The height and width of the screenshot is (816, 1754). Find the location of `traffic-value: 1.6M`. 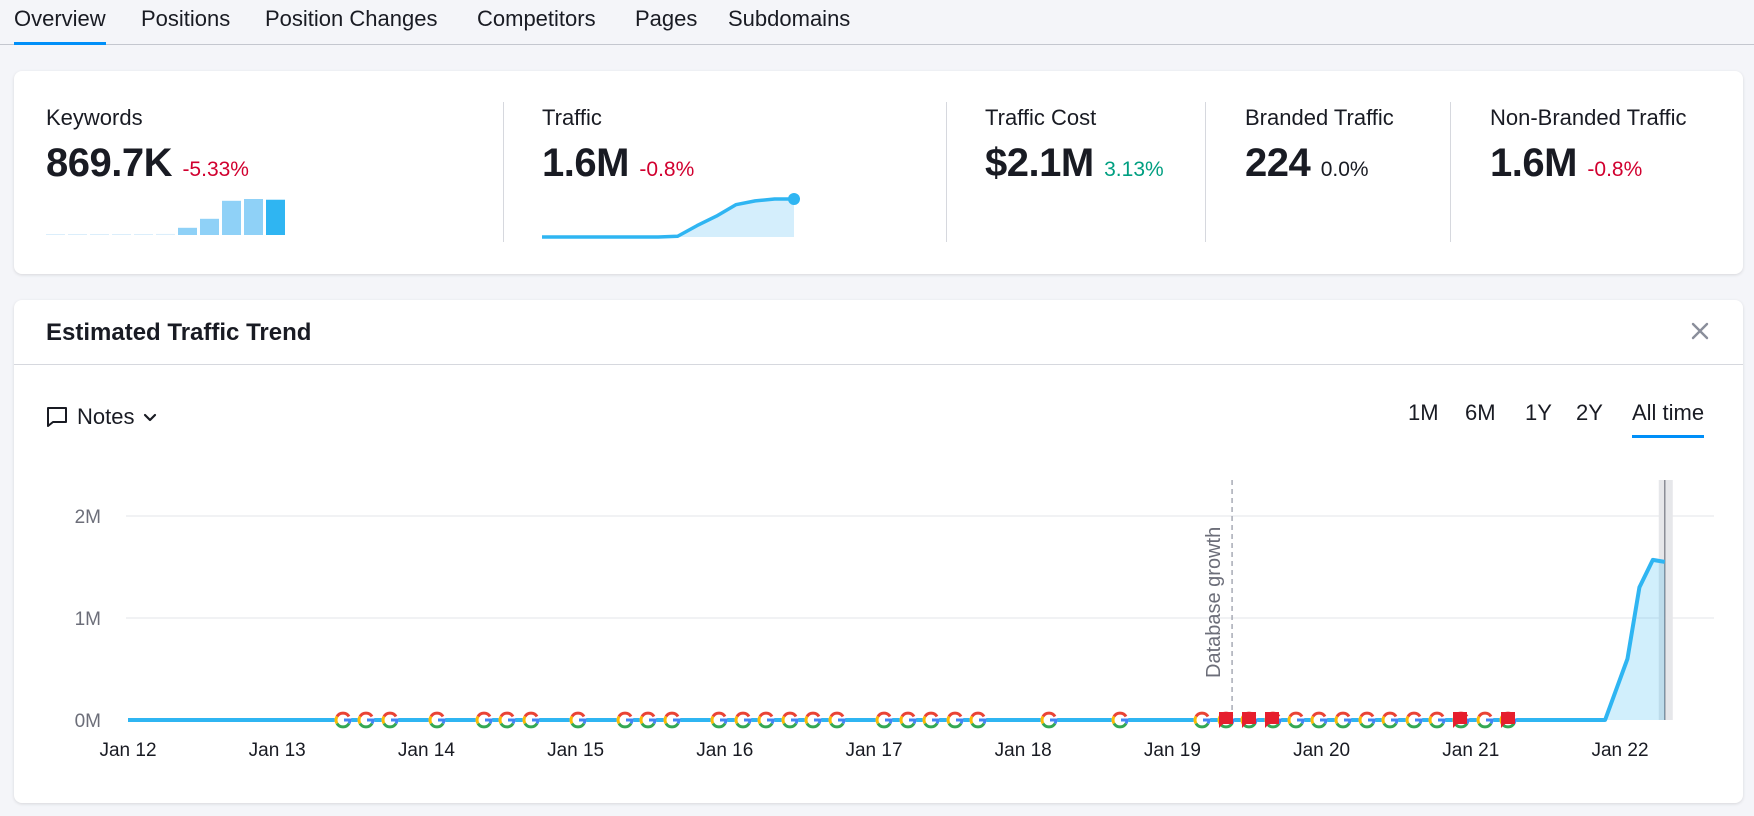

traffic-value: 1.6M is located at coordinates (585, 163).